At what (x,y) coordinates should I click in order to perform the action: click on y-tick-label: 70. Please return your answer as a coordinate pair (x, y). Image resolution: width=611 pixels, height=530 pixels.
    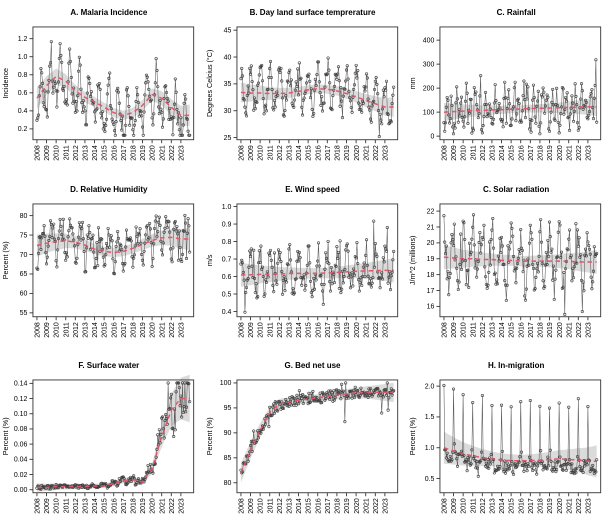
    Looking at the image, I should click on (24, 254).